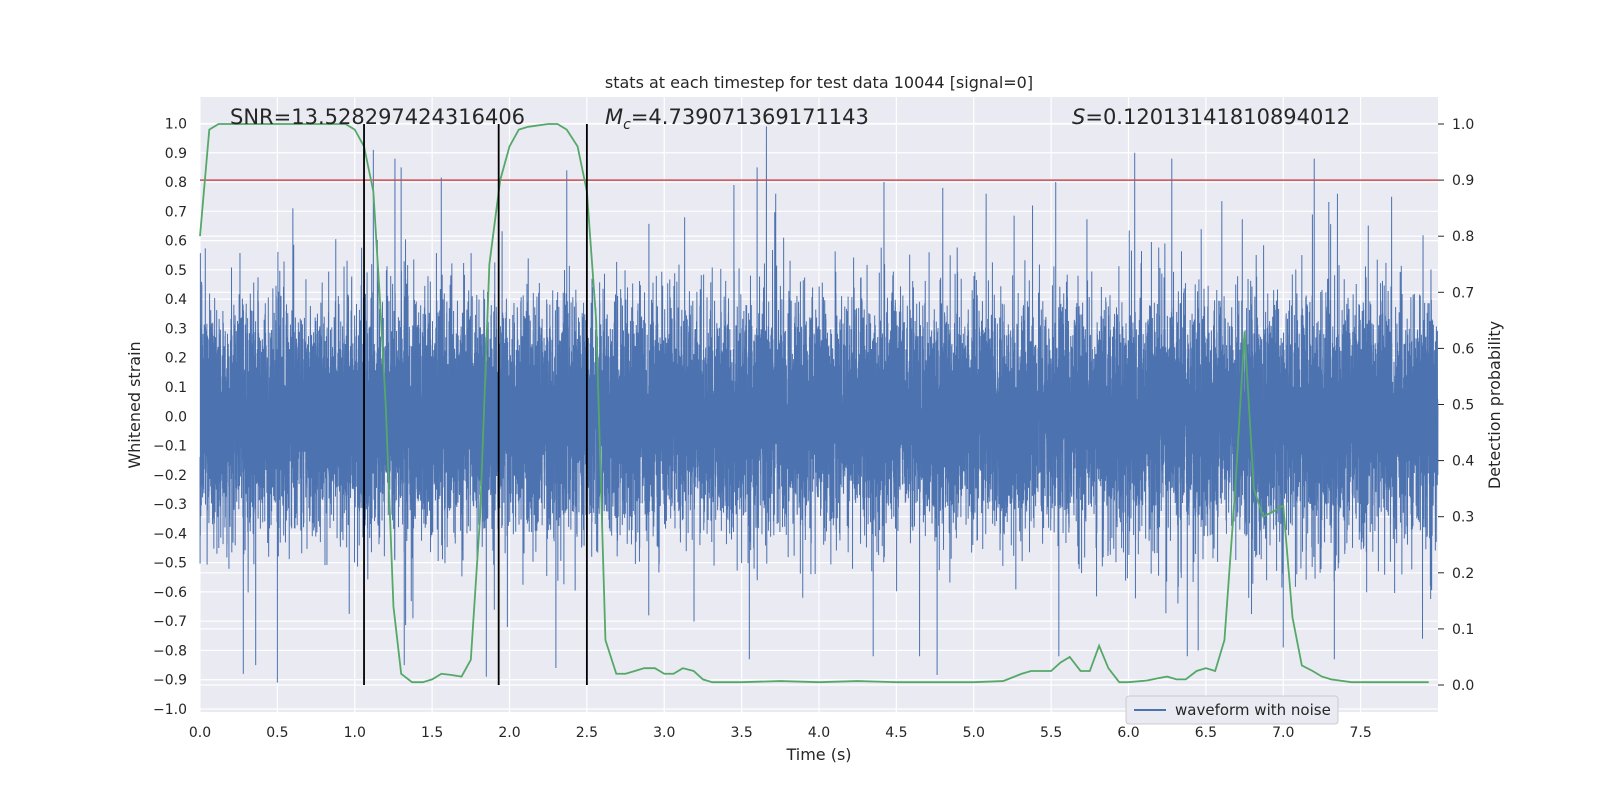 The image size is (1600, 800). What do you see at coordinates (377, 117) in the screenshot?
I see `snr-annotation: SNR=13.528297424316406` at bounding box center [377, 117].